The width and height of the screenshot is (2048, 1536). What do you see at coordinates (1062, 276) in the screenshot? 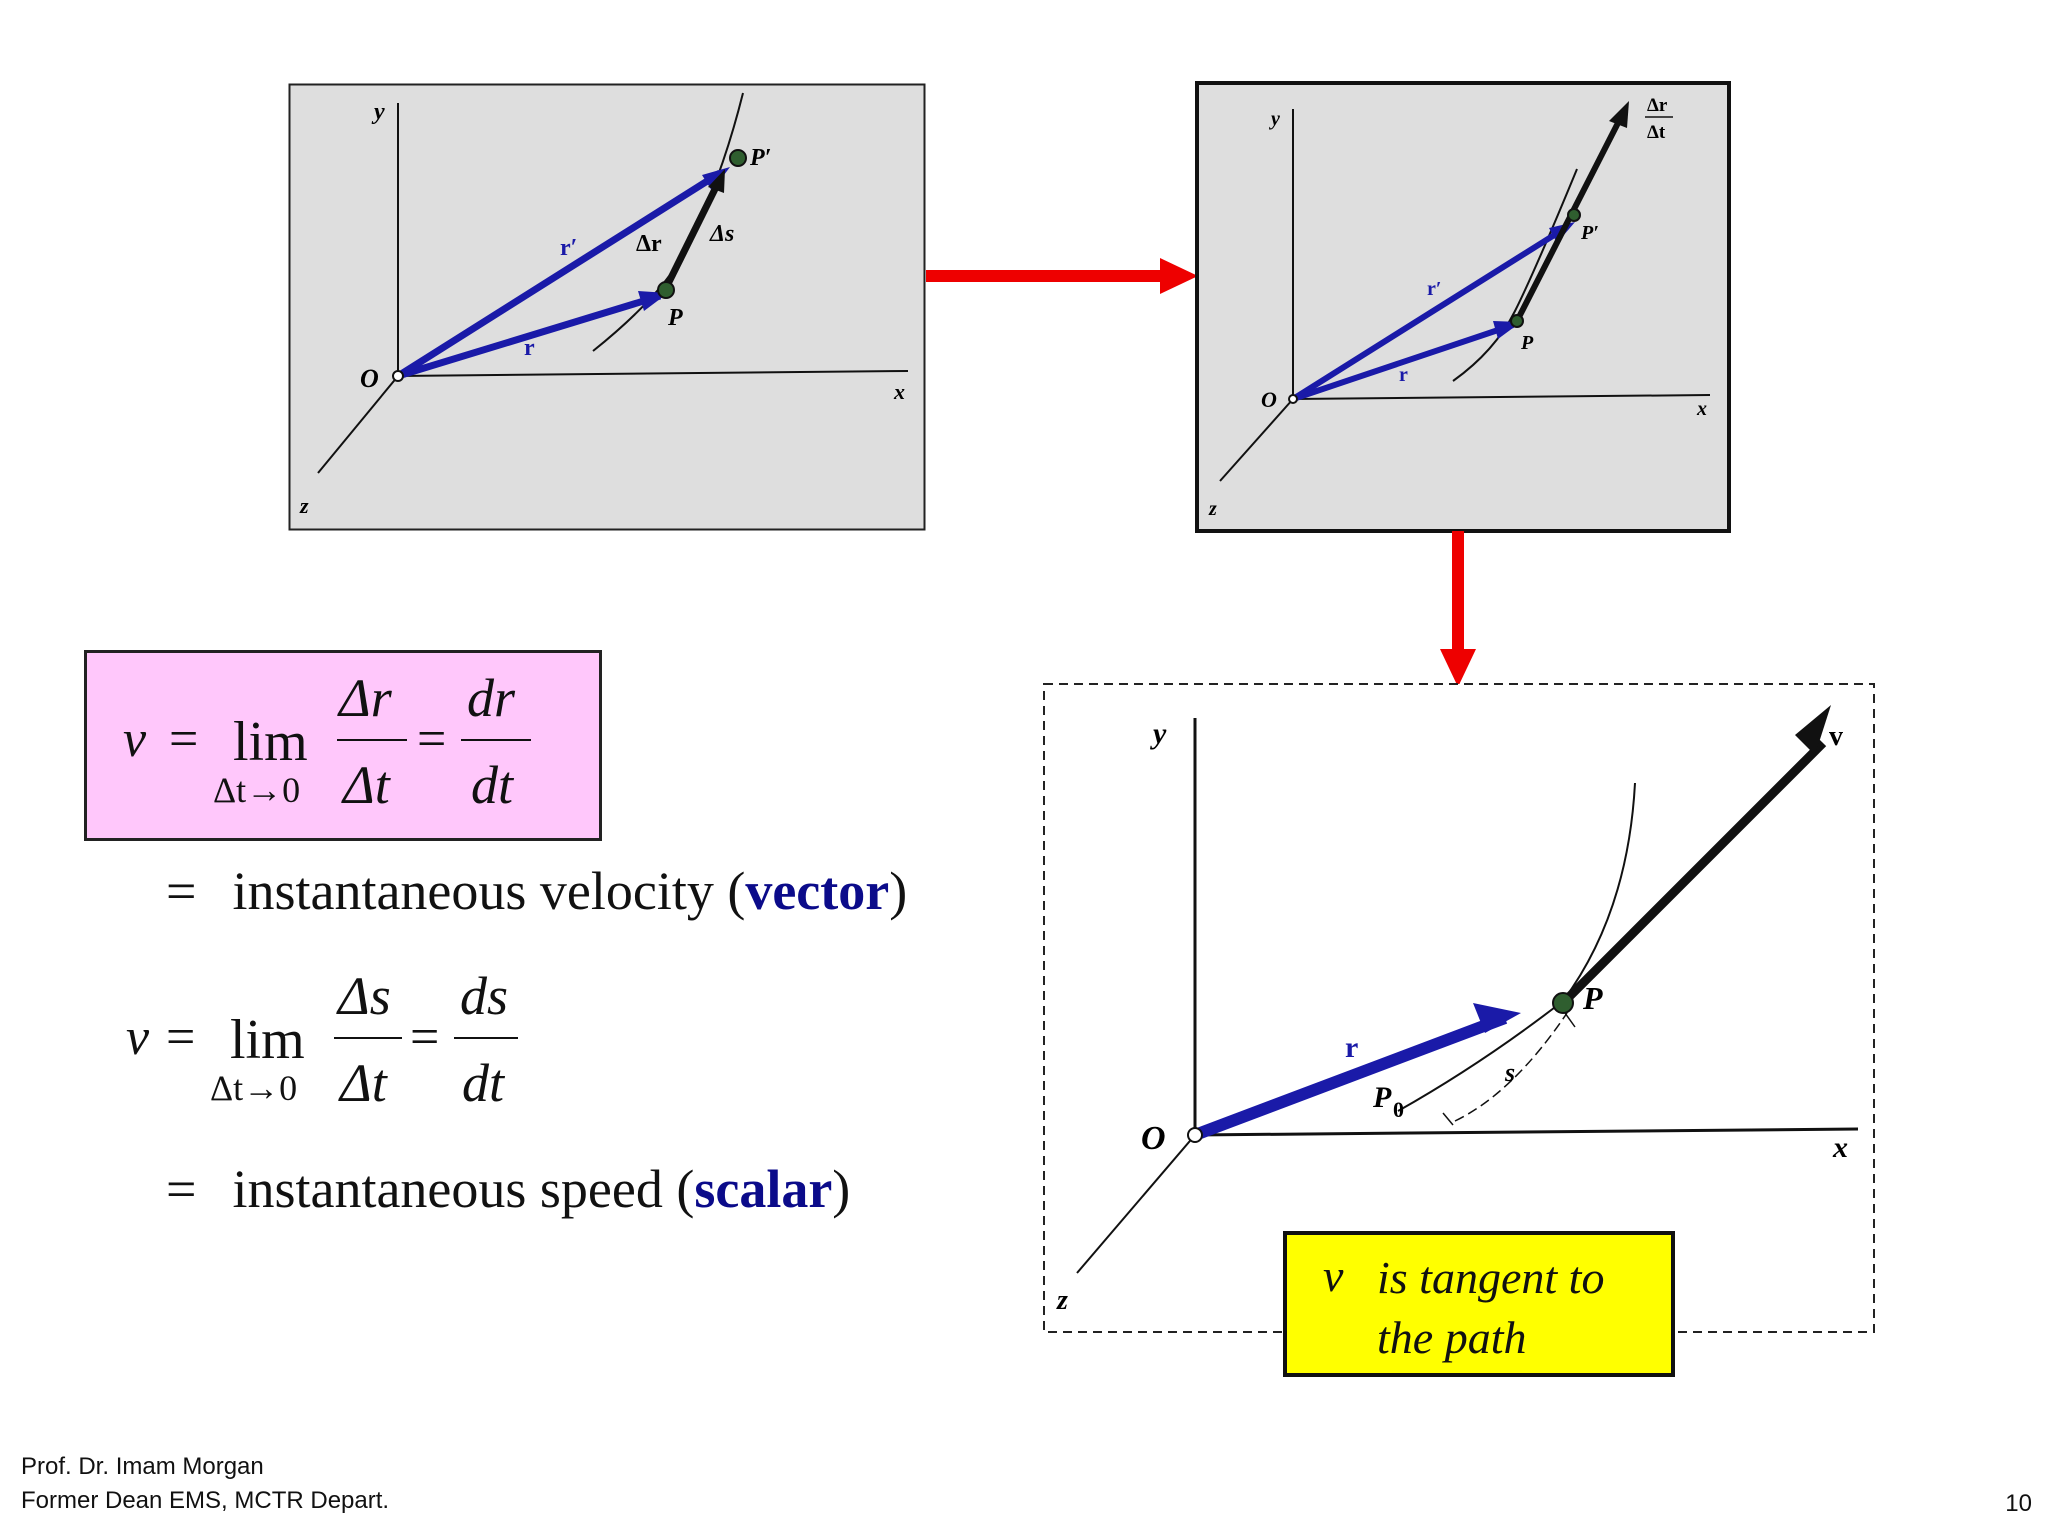
I see `arrow-right` at bounding box center [1062, 276].